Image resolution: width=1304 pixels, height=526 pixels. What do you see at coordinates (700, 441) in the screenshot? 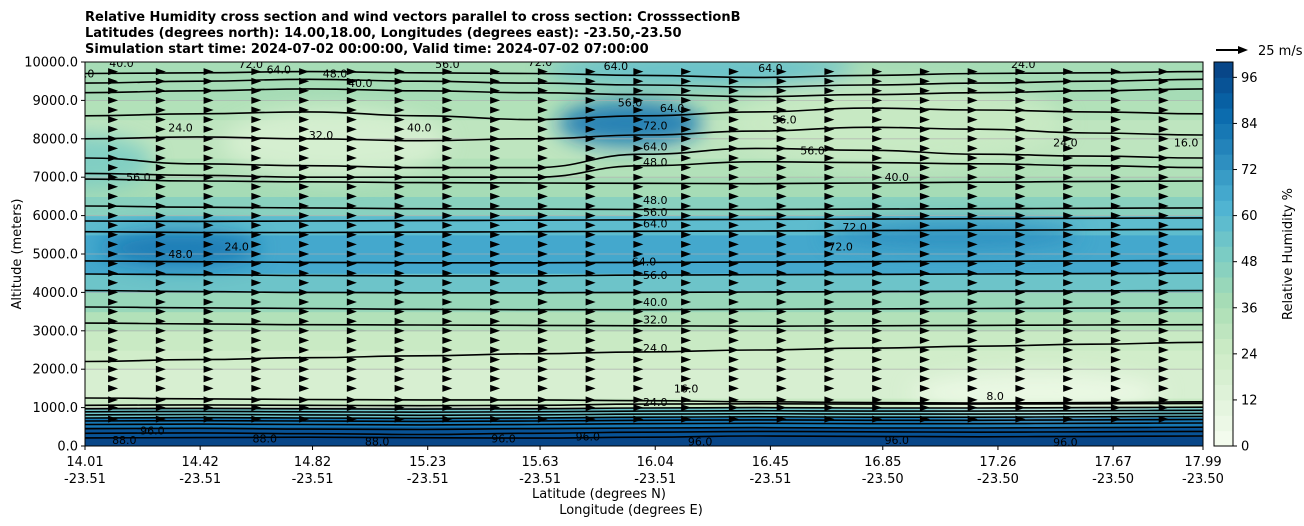
I see `contour-label: 96.0` at bounding box center [700, 441].